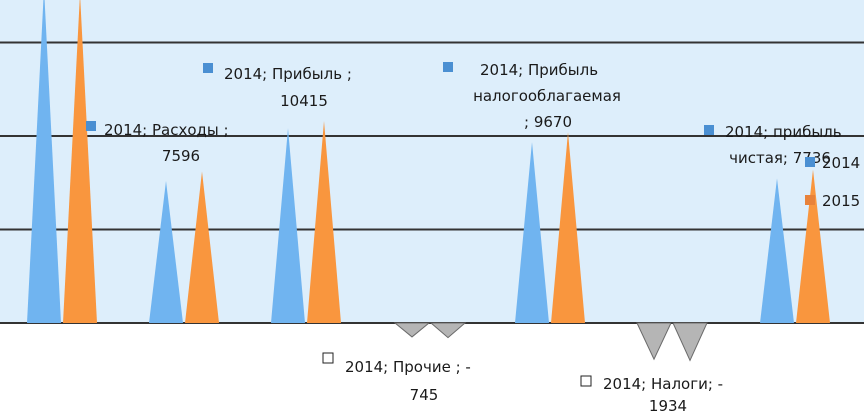 The width and height of the screenshot is (864, 415). Describe the element at coordinates (810, 200) in the screenshot. I see `legend-swatch-2015` at that location.